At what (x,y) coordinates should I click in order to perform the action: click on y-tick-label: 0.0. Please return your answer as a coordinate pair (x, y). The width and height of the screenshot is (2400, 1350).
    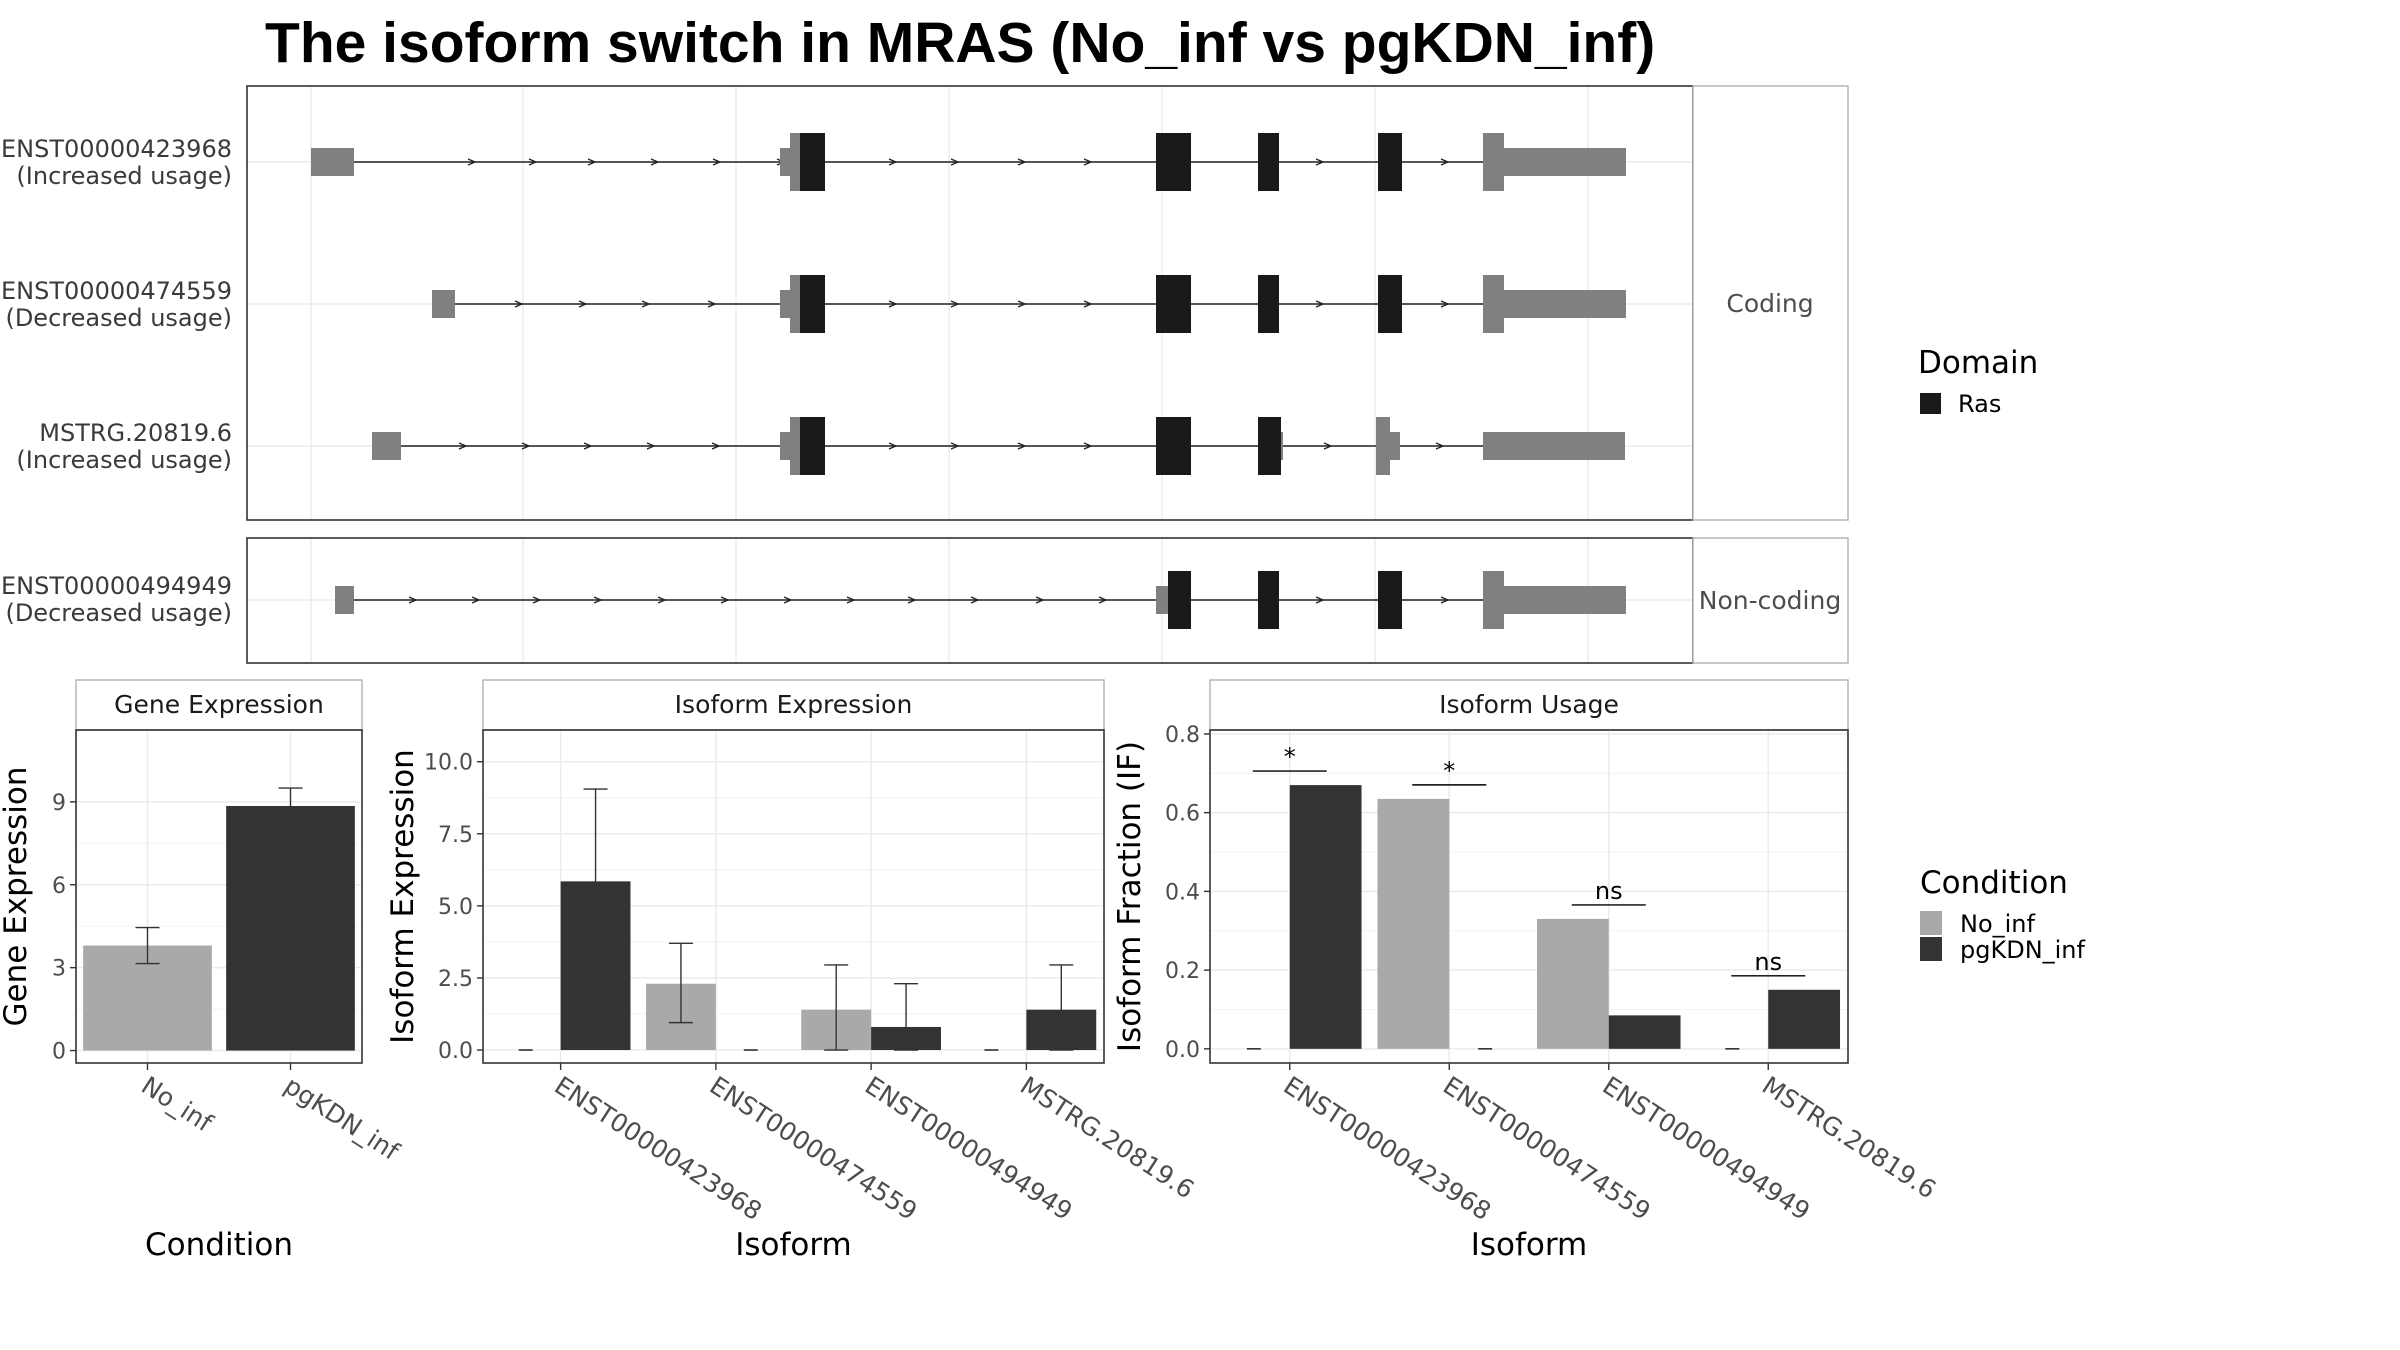
    Looking at the image, I should click on (455, 1051).